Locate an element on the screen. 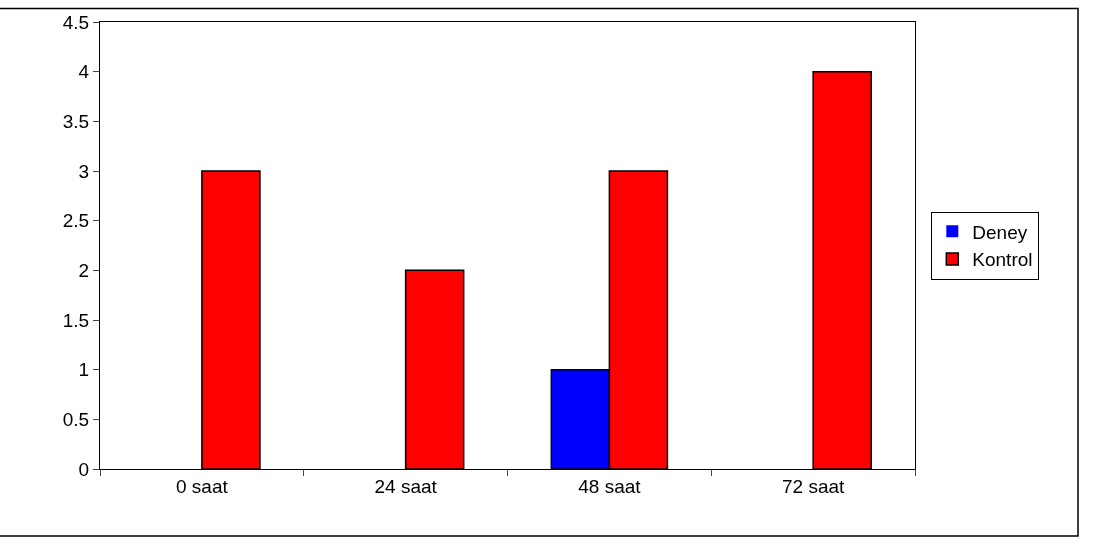 The height and width of the screenshot is (553, 1096). y-tick-label: 3 is located at coordinates (84, 171).